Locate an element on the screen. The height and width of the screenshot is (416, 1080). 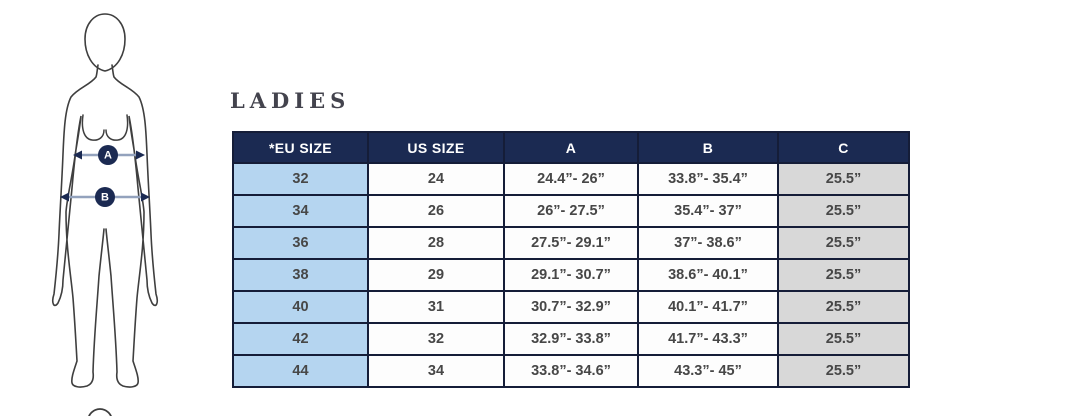
table-cell: 43.3”- 45” is located at coordinates (708, 371).